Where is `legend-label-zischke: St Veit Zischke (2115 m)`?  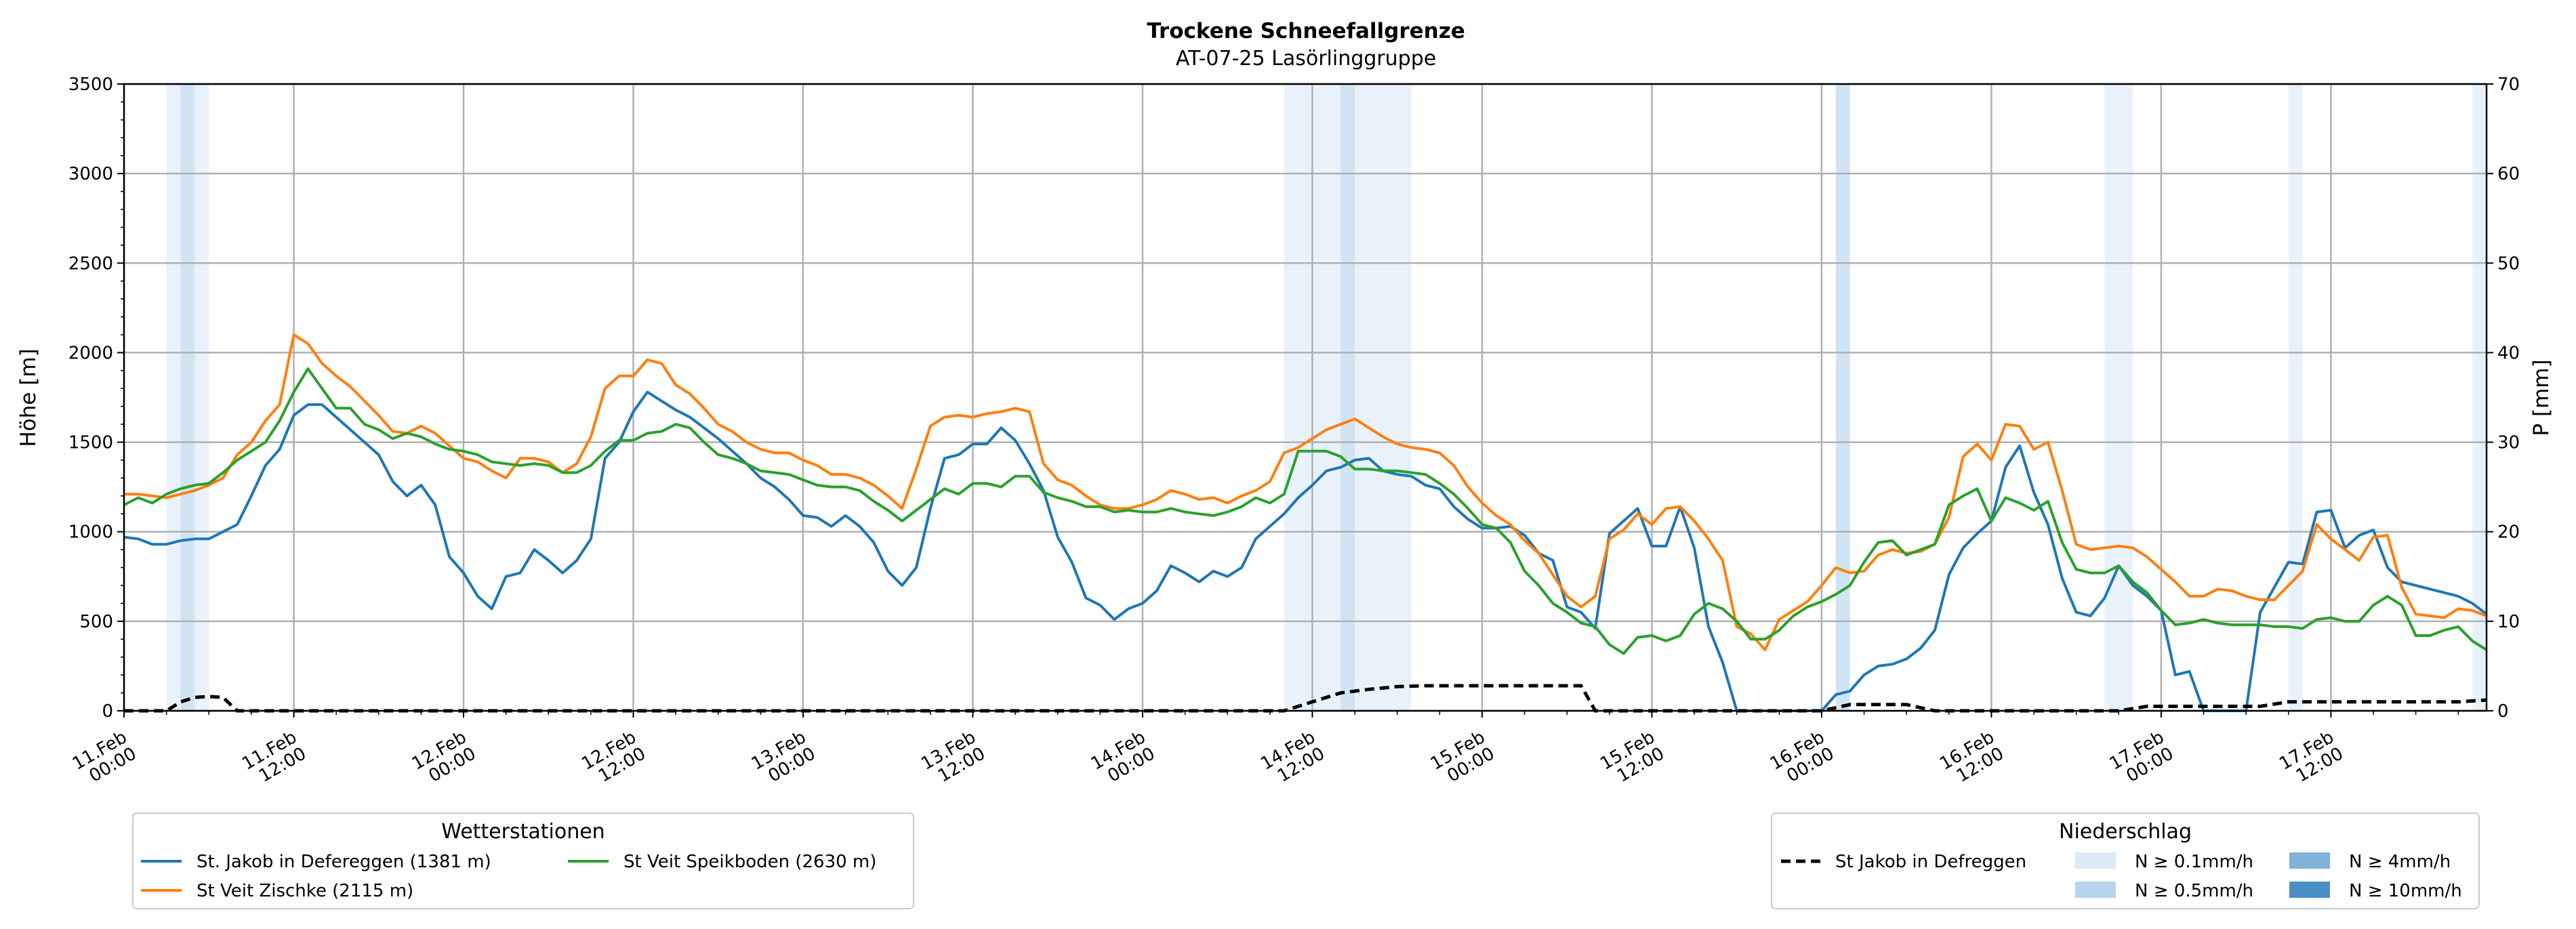 legend-label-zischke: St Veit Zischke (2115 m) is located at coordinates (305, 891).